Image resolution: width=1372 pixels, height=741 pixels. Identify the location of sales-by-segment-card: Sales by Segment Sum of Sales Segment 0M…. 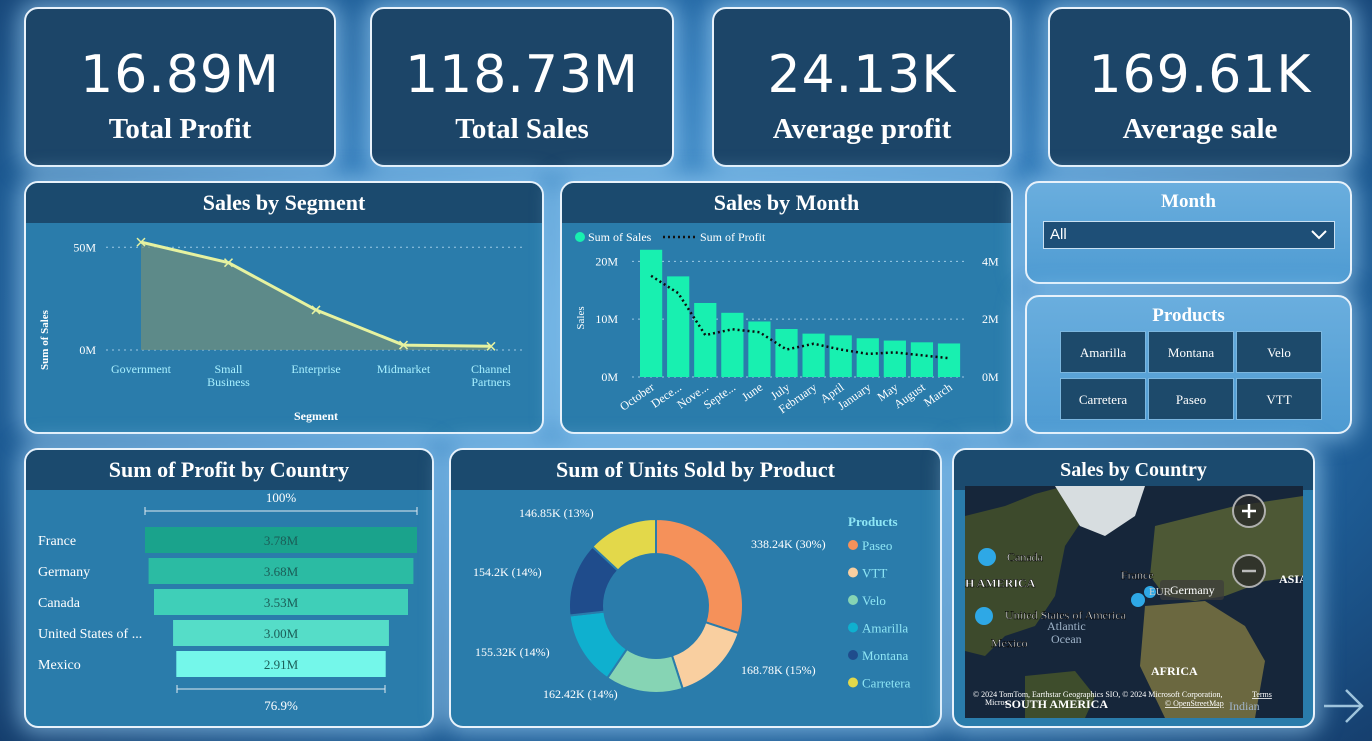
(284, 307).